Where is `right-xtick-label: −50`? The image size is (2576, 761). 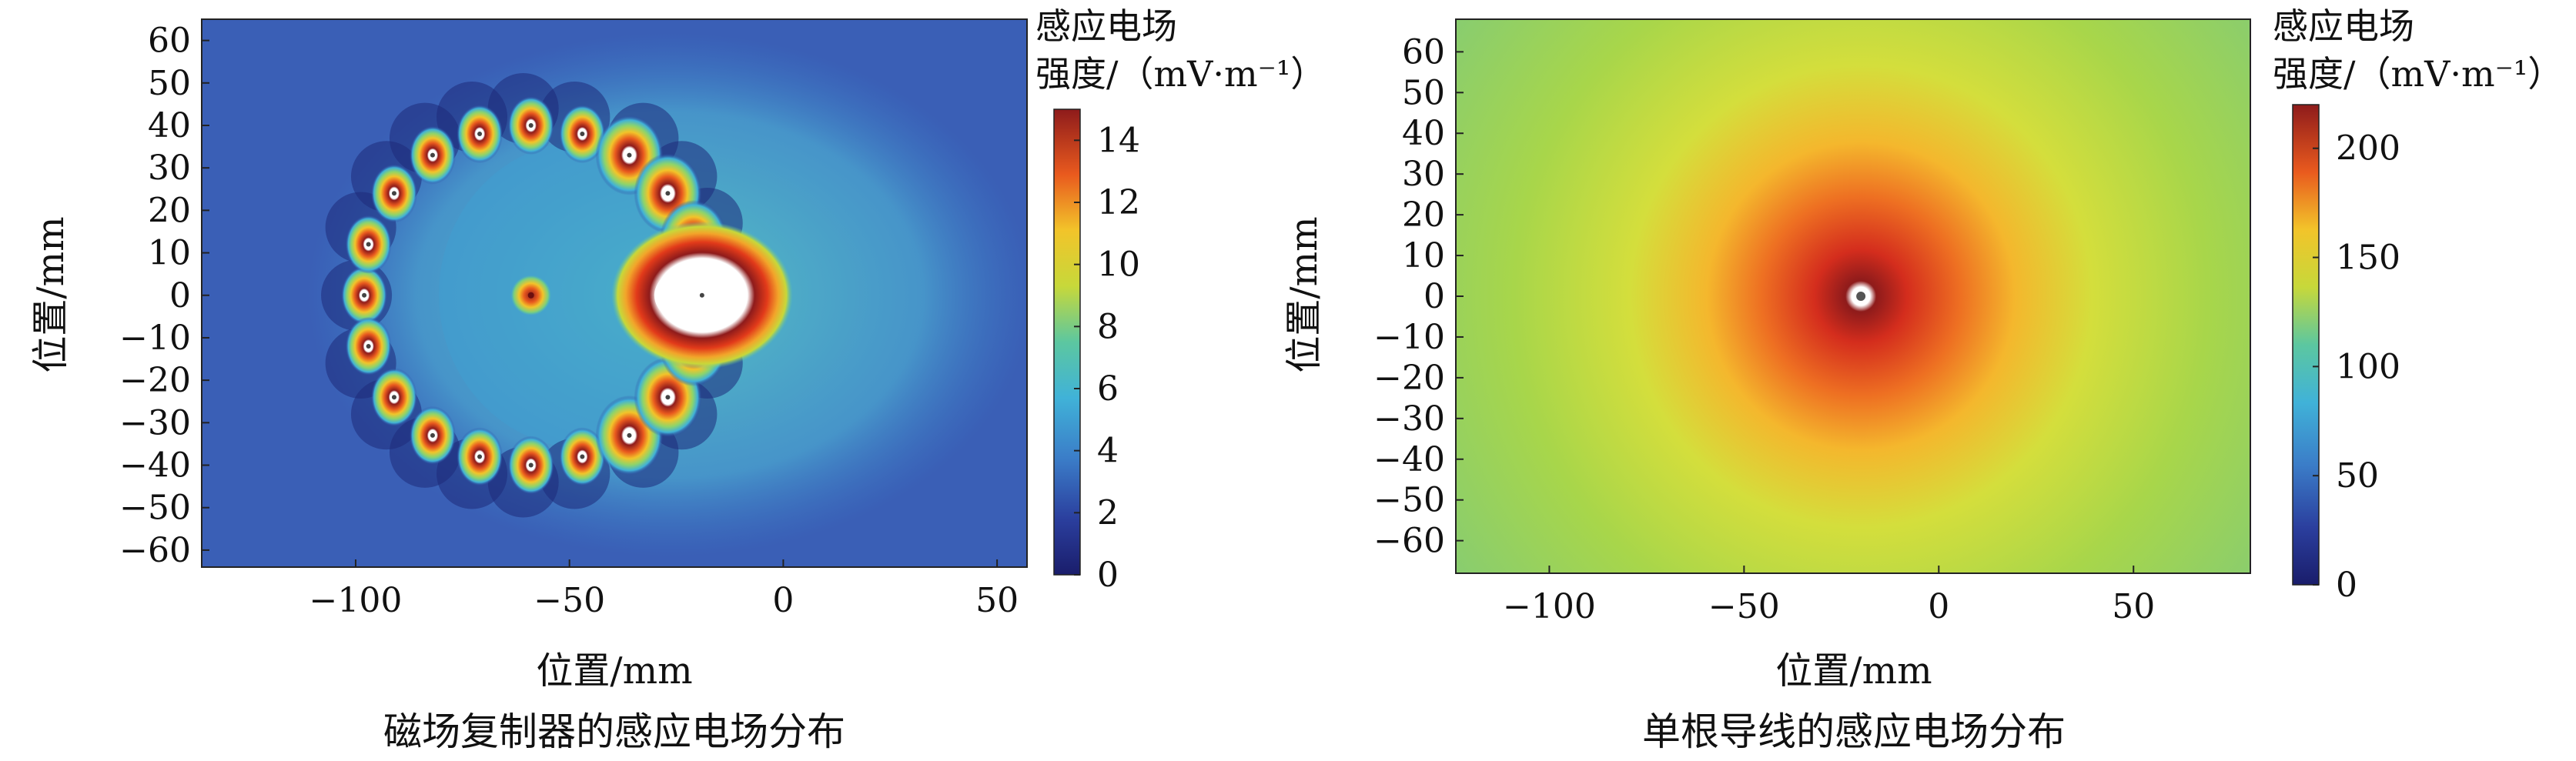
right-xtick-label: −50 is located at coordinates (1744, 606).